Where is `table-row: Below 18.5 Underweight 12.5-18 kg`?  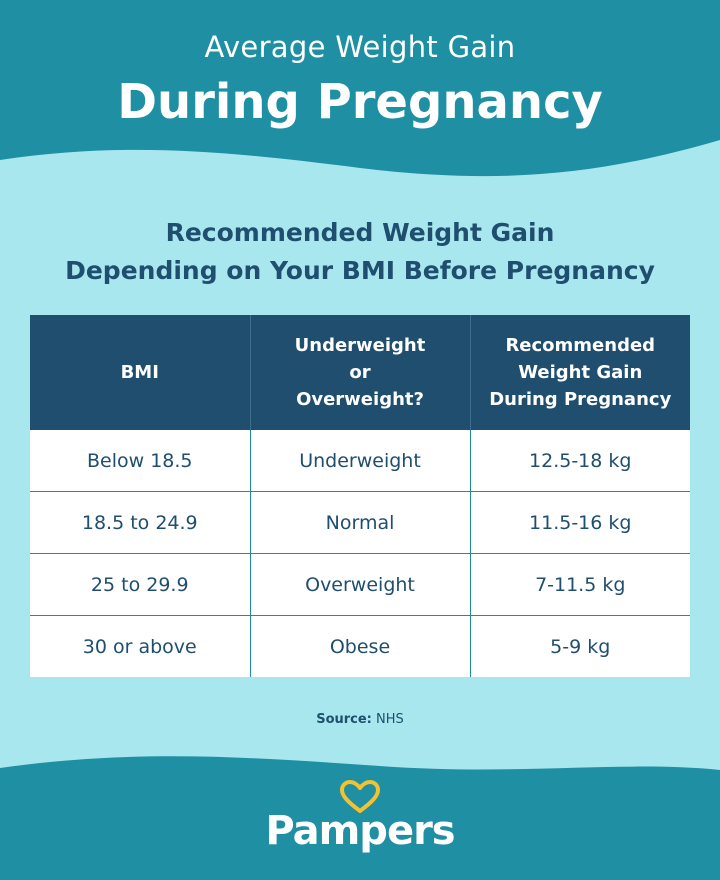
table-row: Below 18.5 Underweight 12.5-18 kg is located at coordinates (360, 461).